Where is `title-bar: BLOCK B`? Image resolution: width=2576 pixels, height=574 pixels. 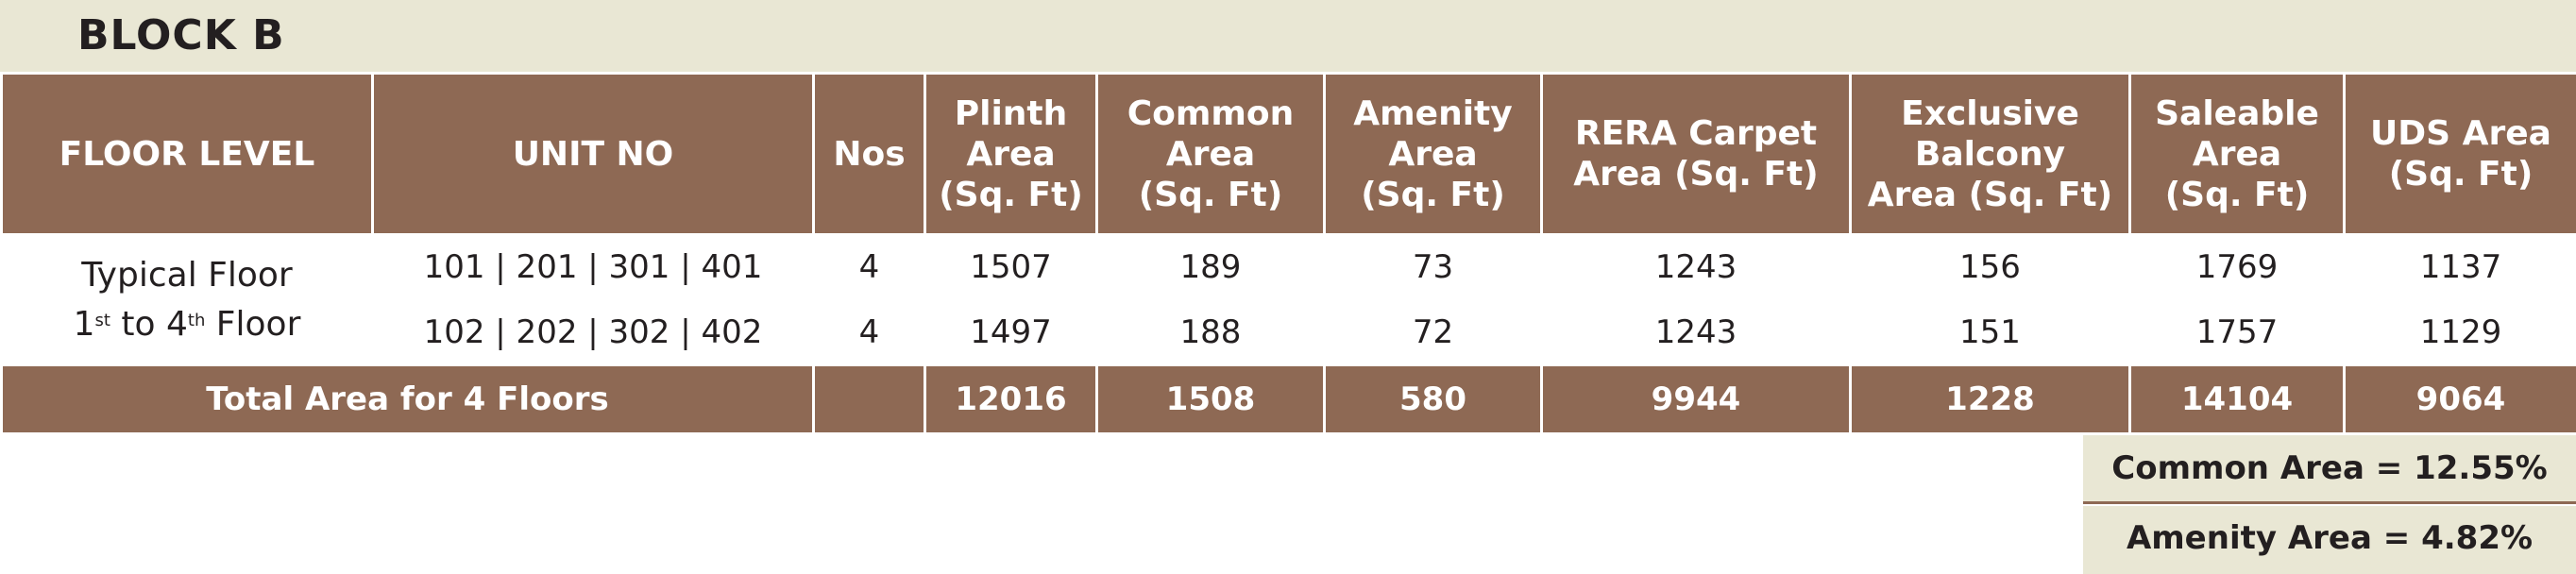
title-bar: BLOCK B is located at coordinates (1288, 36).